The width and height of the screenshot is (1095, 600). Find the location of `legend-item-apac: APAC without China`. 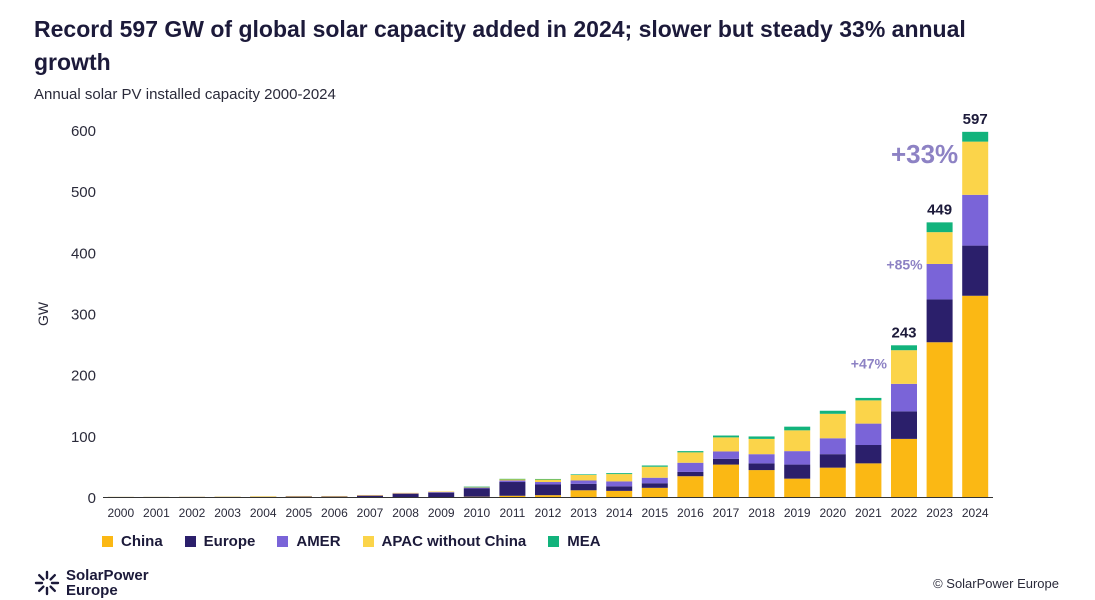

legend-item-apac: APAC without China is located at coordinates (444, 541).